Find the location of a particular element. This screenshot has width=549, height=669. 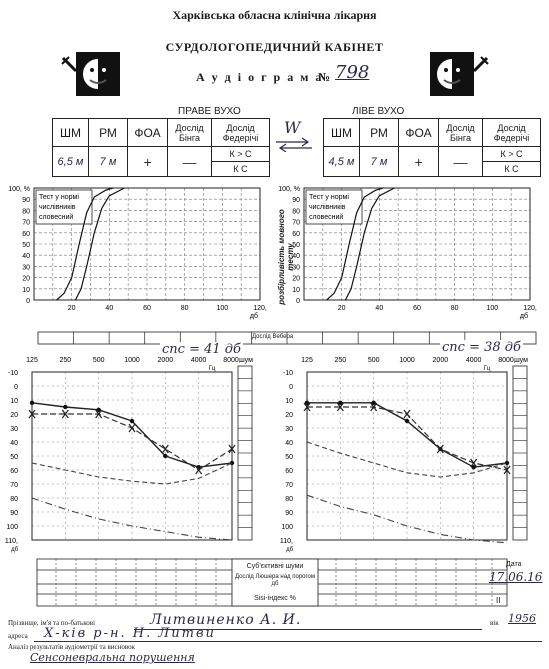

col-foa: ФОА is located at coordinates (147, 132).